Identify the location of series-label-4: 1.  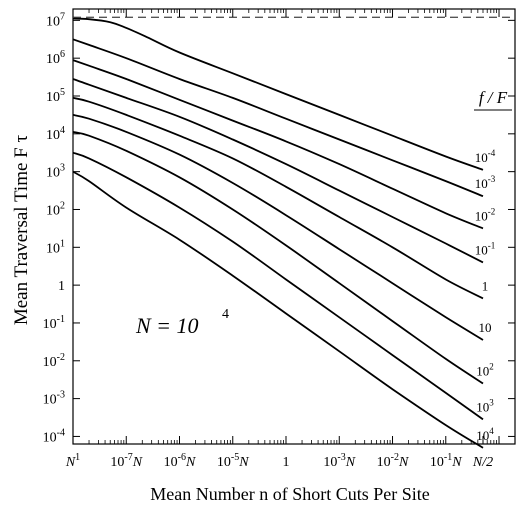
(485, 285).